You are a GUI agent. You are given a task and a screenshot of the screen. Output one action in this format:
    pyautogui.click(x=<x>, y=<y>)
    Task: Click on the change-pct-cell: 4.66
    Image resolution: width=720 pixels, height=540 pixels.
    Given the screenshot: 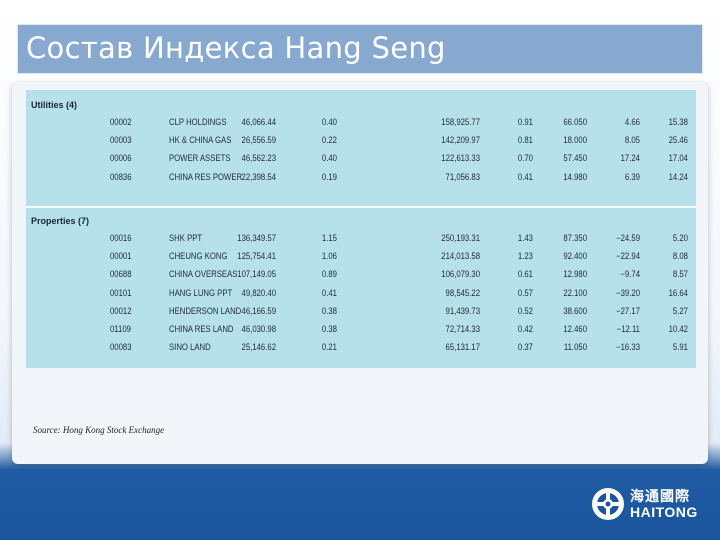 What is the action you would take?
    pyautogui.click(x=632, y=122)
    